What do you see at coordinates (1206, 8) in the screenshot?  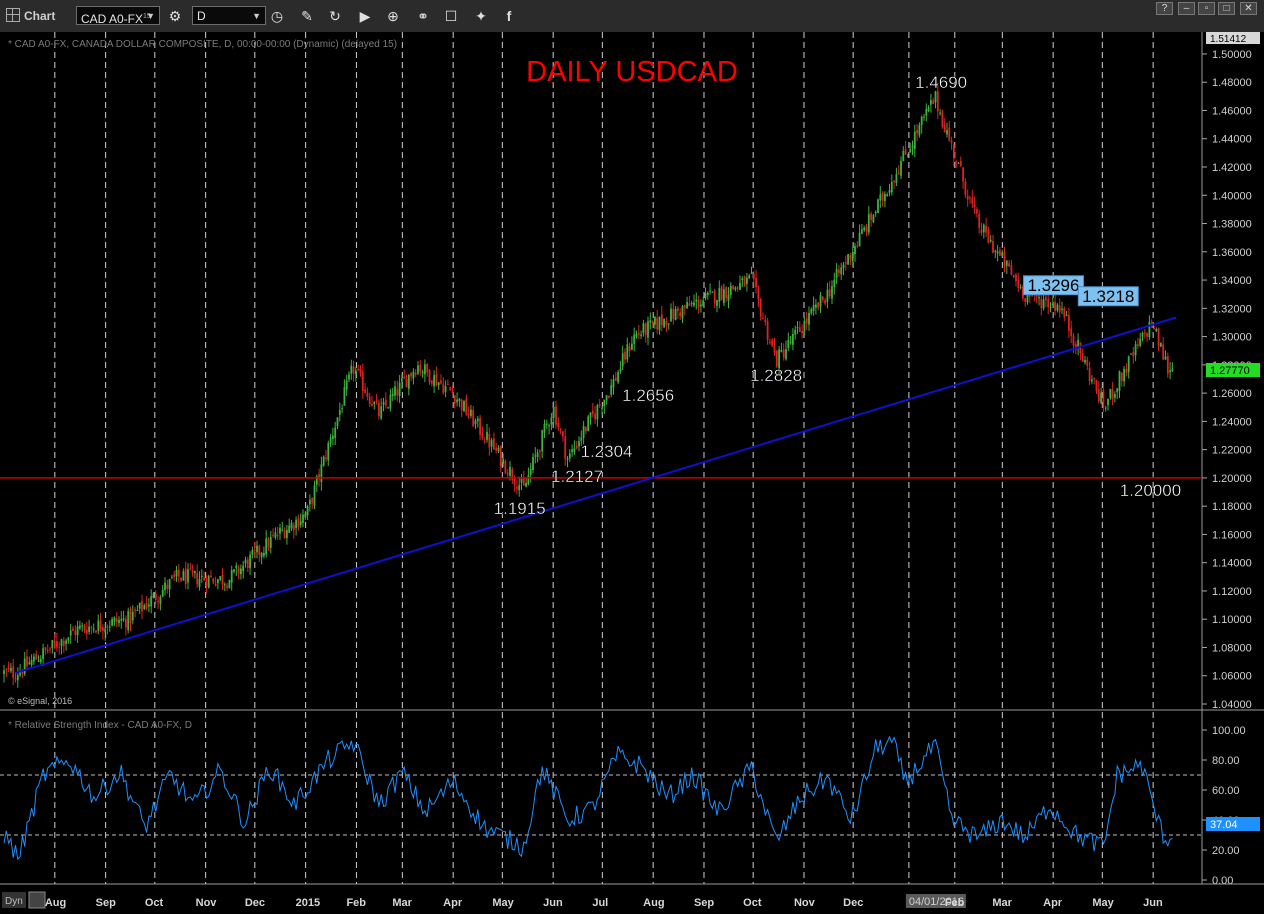 I see `restore-button: ▫` at bounding box center [1206, 8].